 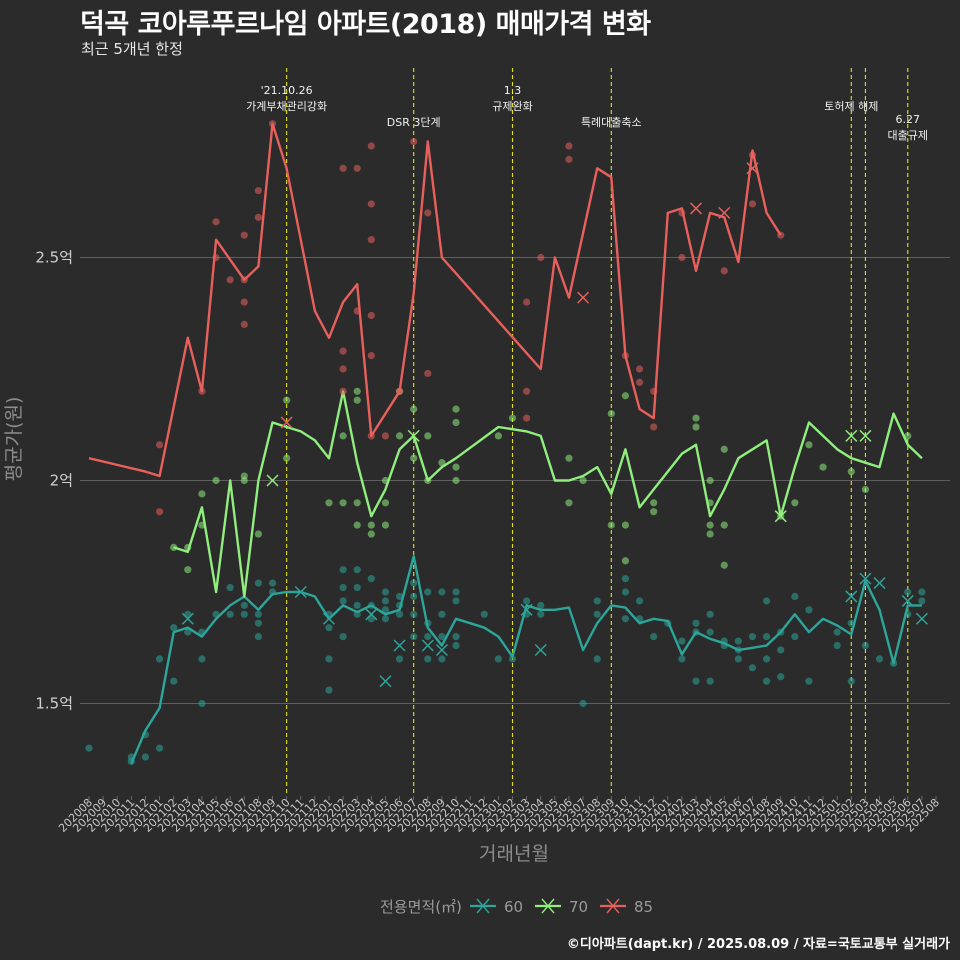 I want to click on event-label: 6.27, so click(x=908, y=119).